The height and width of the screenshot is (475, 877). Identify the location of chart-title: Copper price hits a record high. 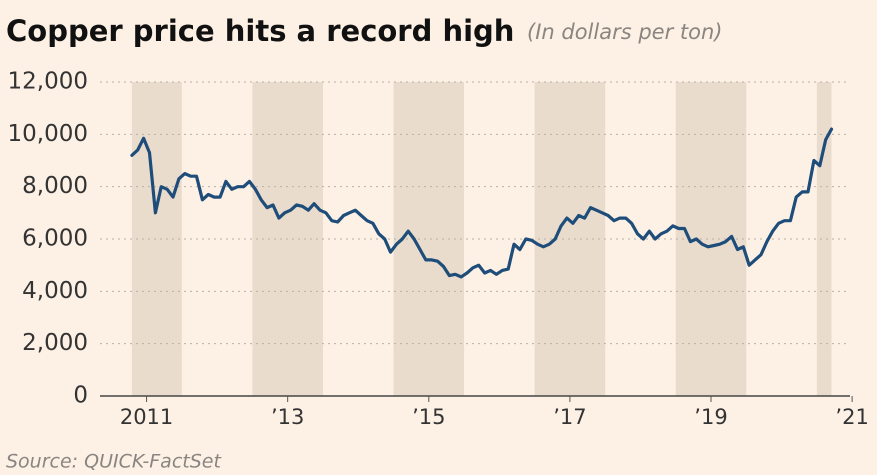
(260, 31).